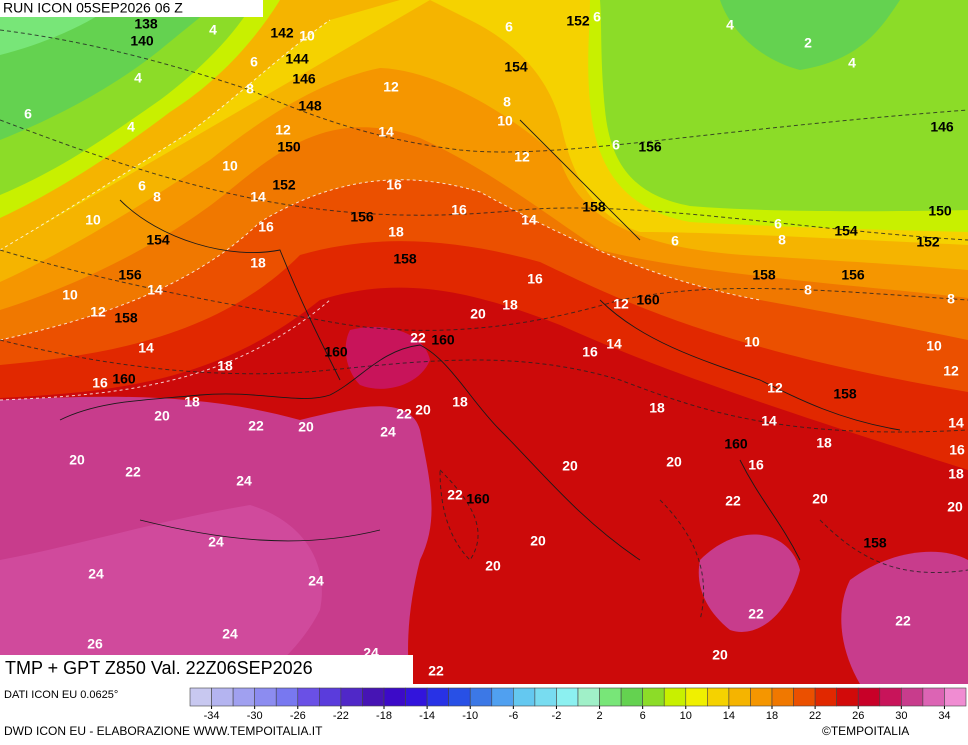 Image resolution: width=968 pixels, height=745 pixels. I want to click on colorbar-tick-label: -2, so click(557, 716).